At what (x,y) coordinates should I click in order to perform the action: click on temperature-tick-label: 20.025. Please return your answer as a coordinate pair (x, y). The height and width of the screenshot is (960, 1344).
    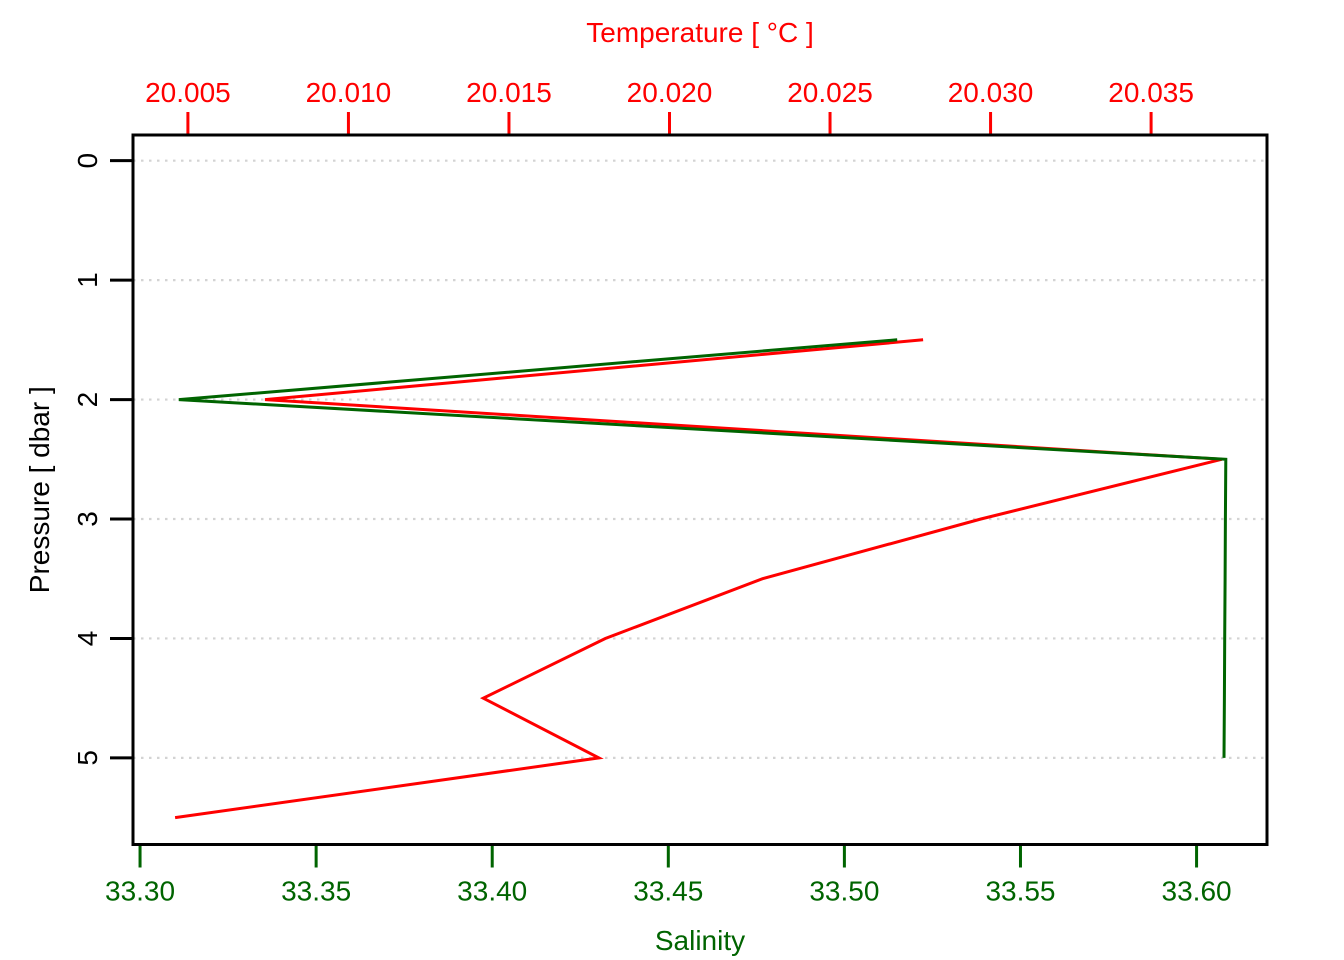
    Looking at the image, I should click on (830, 92).